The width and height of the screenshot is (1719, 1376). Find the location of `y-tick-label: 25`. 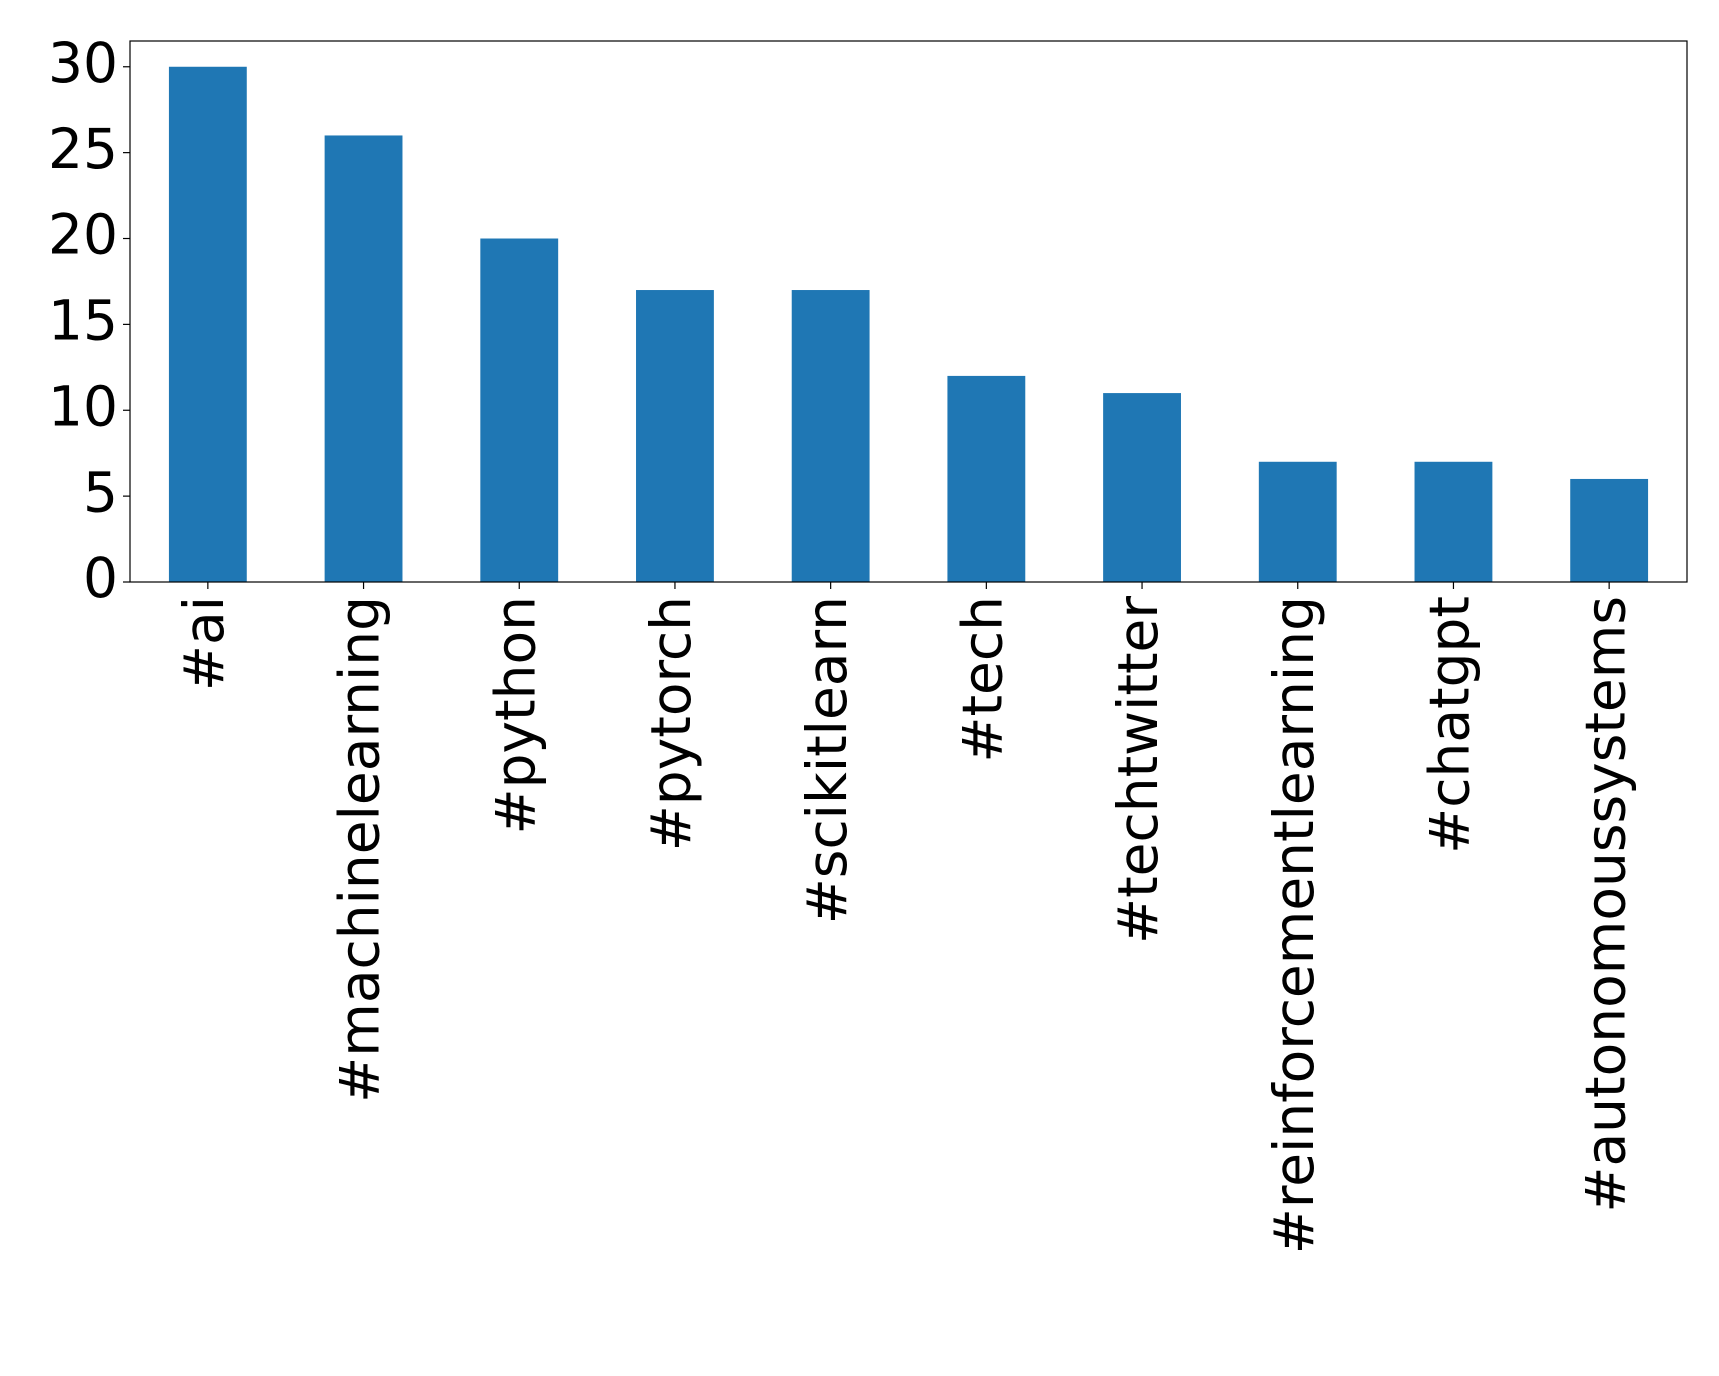

y-tick-label: 25 is located at coordinates (83, 149).